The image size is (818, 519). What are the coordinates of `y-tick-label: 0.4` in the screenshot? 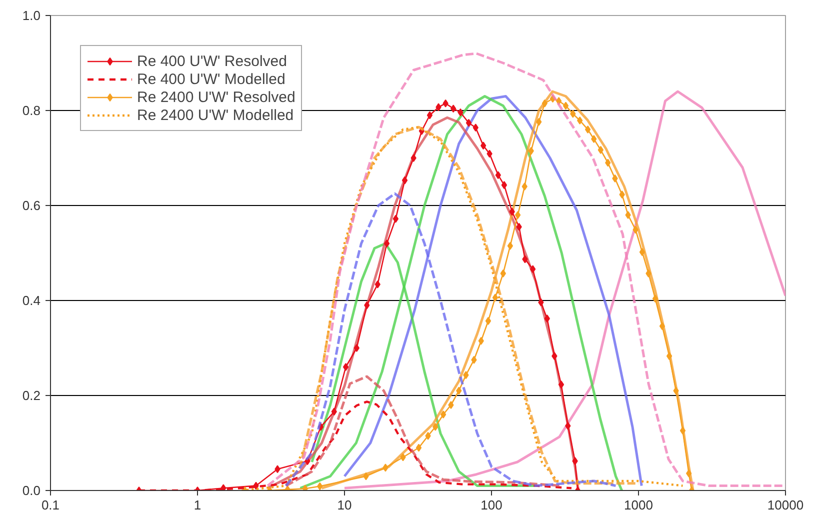 It's located at (31, 300).